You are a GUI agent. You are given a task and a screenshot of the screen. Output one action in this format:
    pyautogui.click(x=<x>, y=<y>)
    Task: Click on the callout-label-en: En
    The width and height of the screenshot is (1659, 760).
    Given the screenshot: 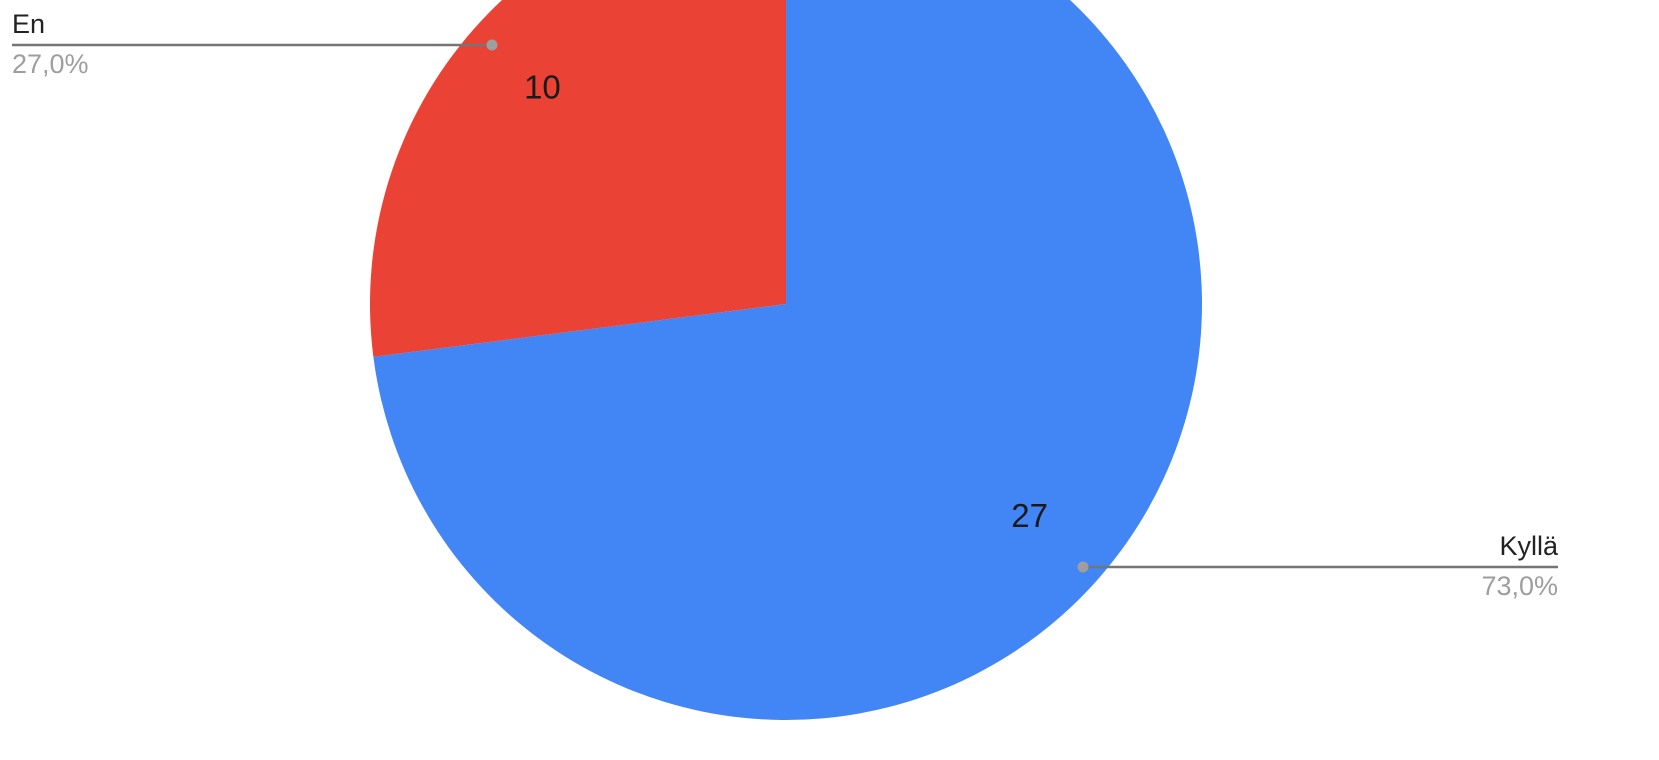 What is the action you would take?
    pyautogui.click(x=28, y=24)
    